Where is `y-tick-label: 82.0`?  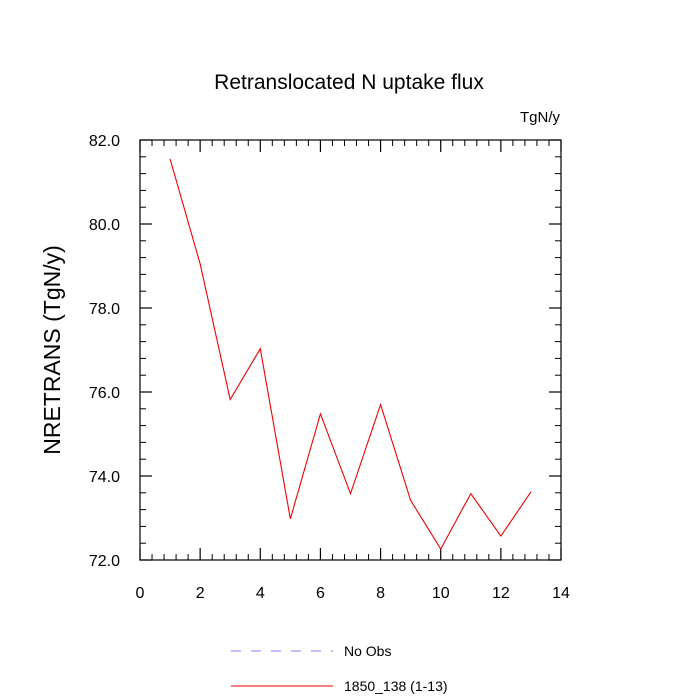 y-tick-label: 82.0 is located at coordinates (104, 141).